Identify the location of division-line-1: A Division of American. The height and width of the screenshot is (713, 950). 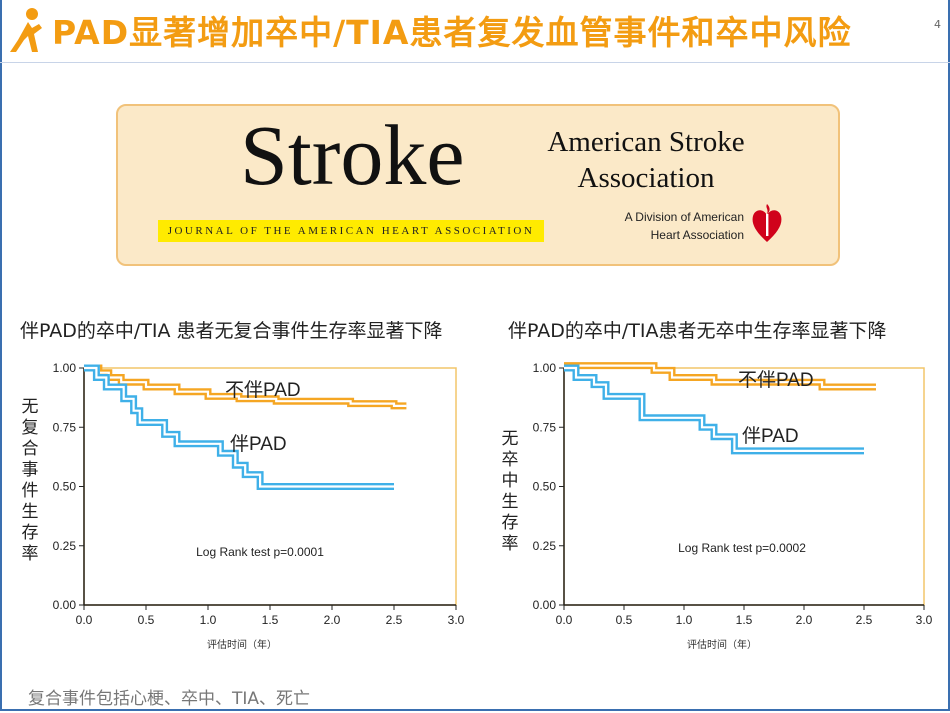
(684, 217).